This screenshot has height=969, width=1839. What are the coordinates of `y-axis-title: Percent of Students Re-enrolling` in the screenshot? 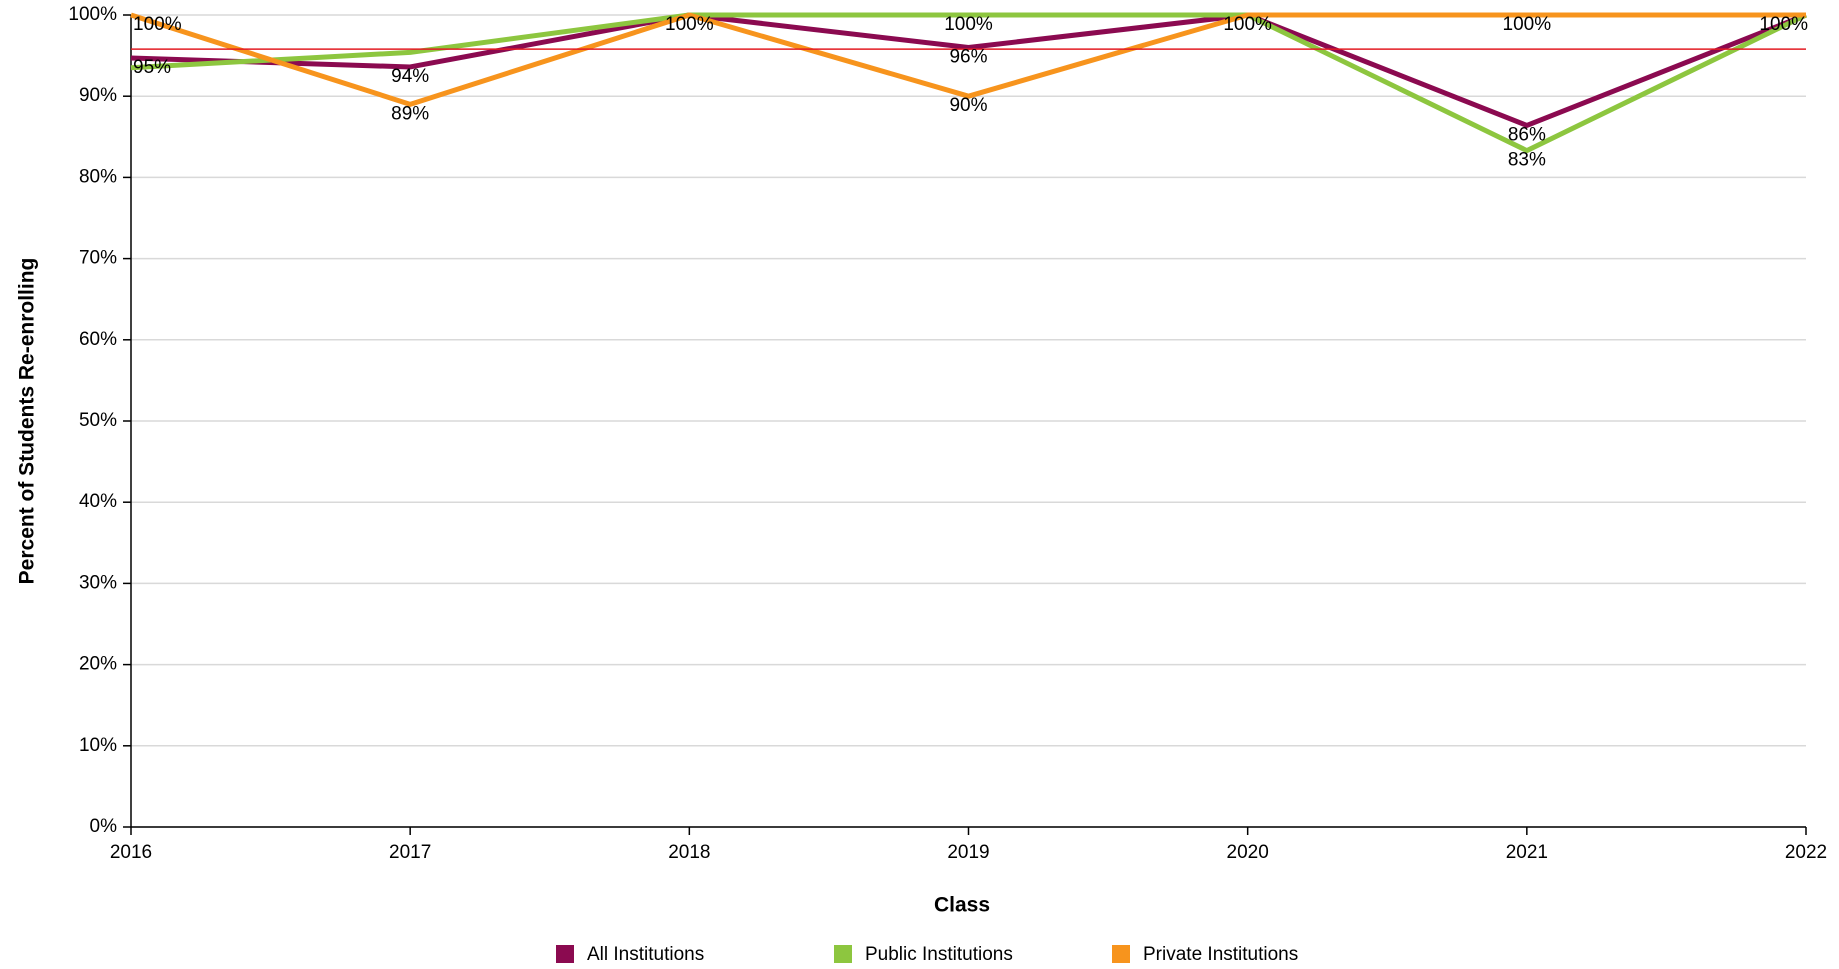 It's located at (27, 421).